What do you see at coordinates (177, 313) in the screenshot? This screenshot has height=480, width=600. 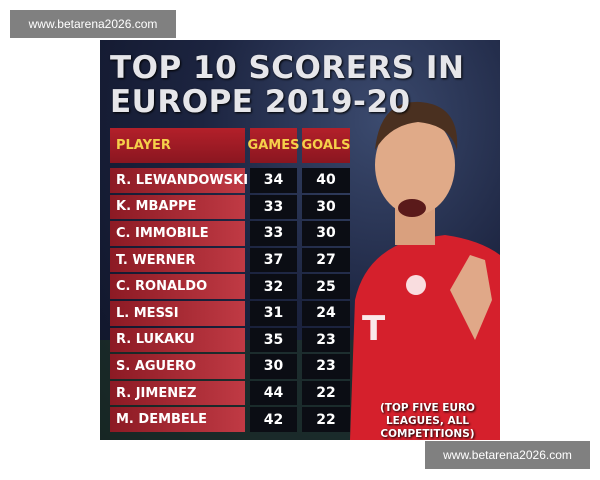 I see `player-name: L. MESSI` at bounding box center [177, 313].